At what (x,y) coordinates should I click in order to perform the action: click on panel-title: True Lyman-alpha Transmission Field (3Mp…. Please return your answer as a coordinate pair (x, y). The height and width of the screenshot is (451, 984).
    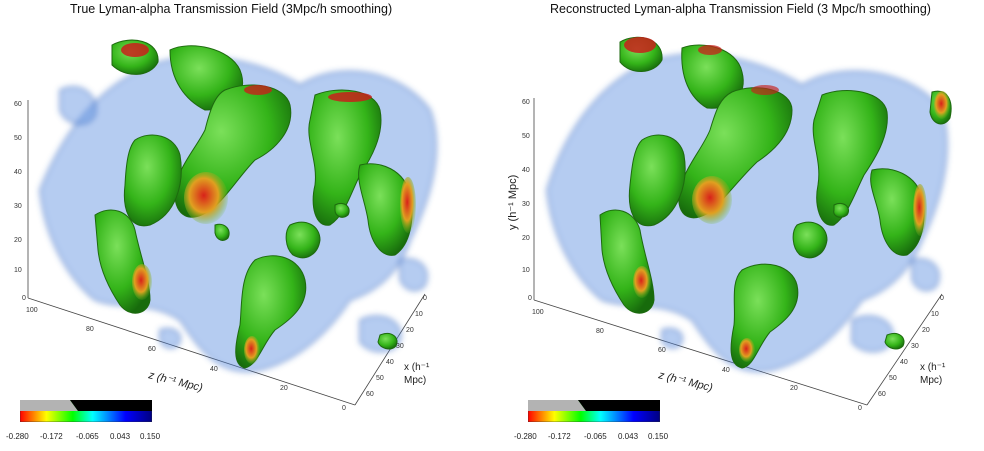
    Looking at the image, I should click on (231, 9).